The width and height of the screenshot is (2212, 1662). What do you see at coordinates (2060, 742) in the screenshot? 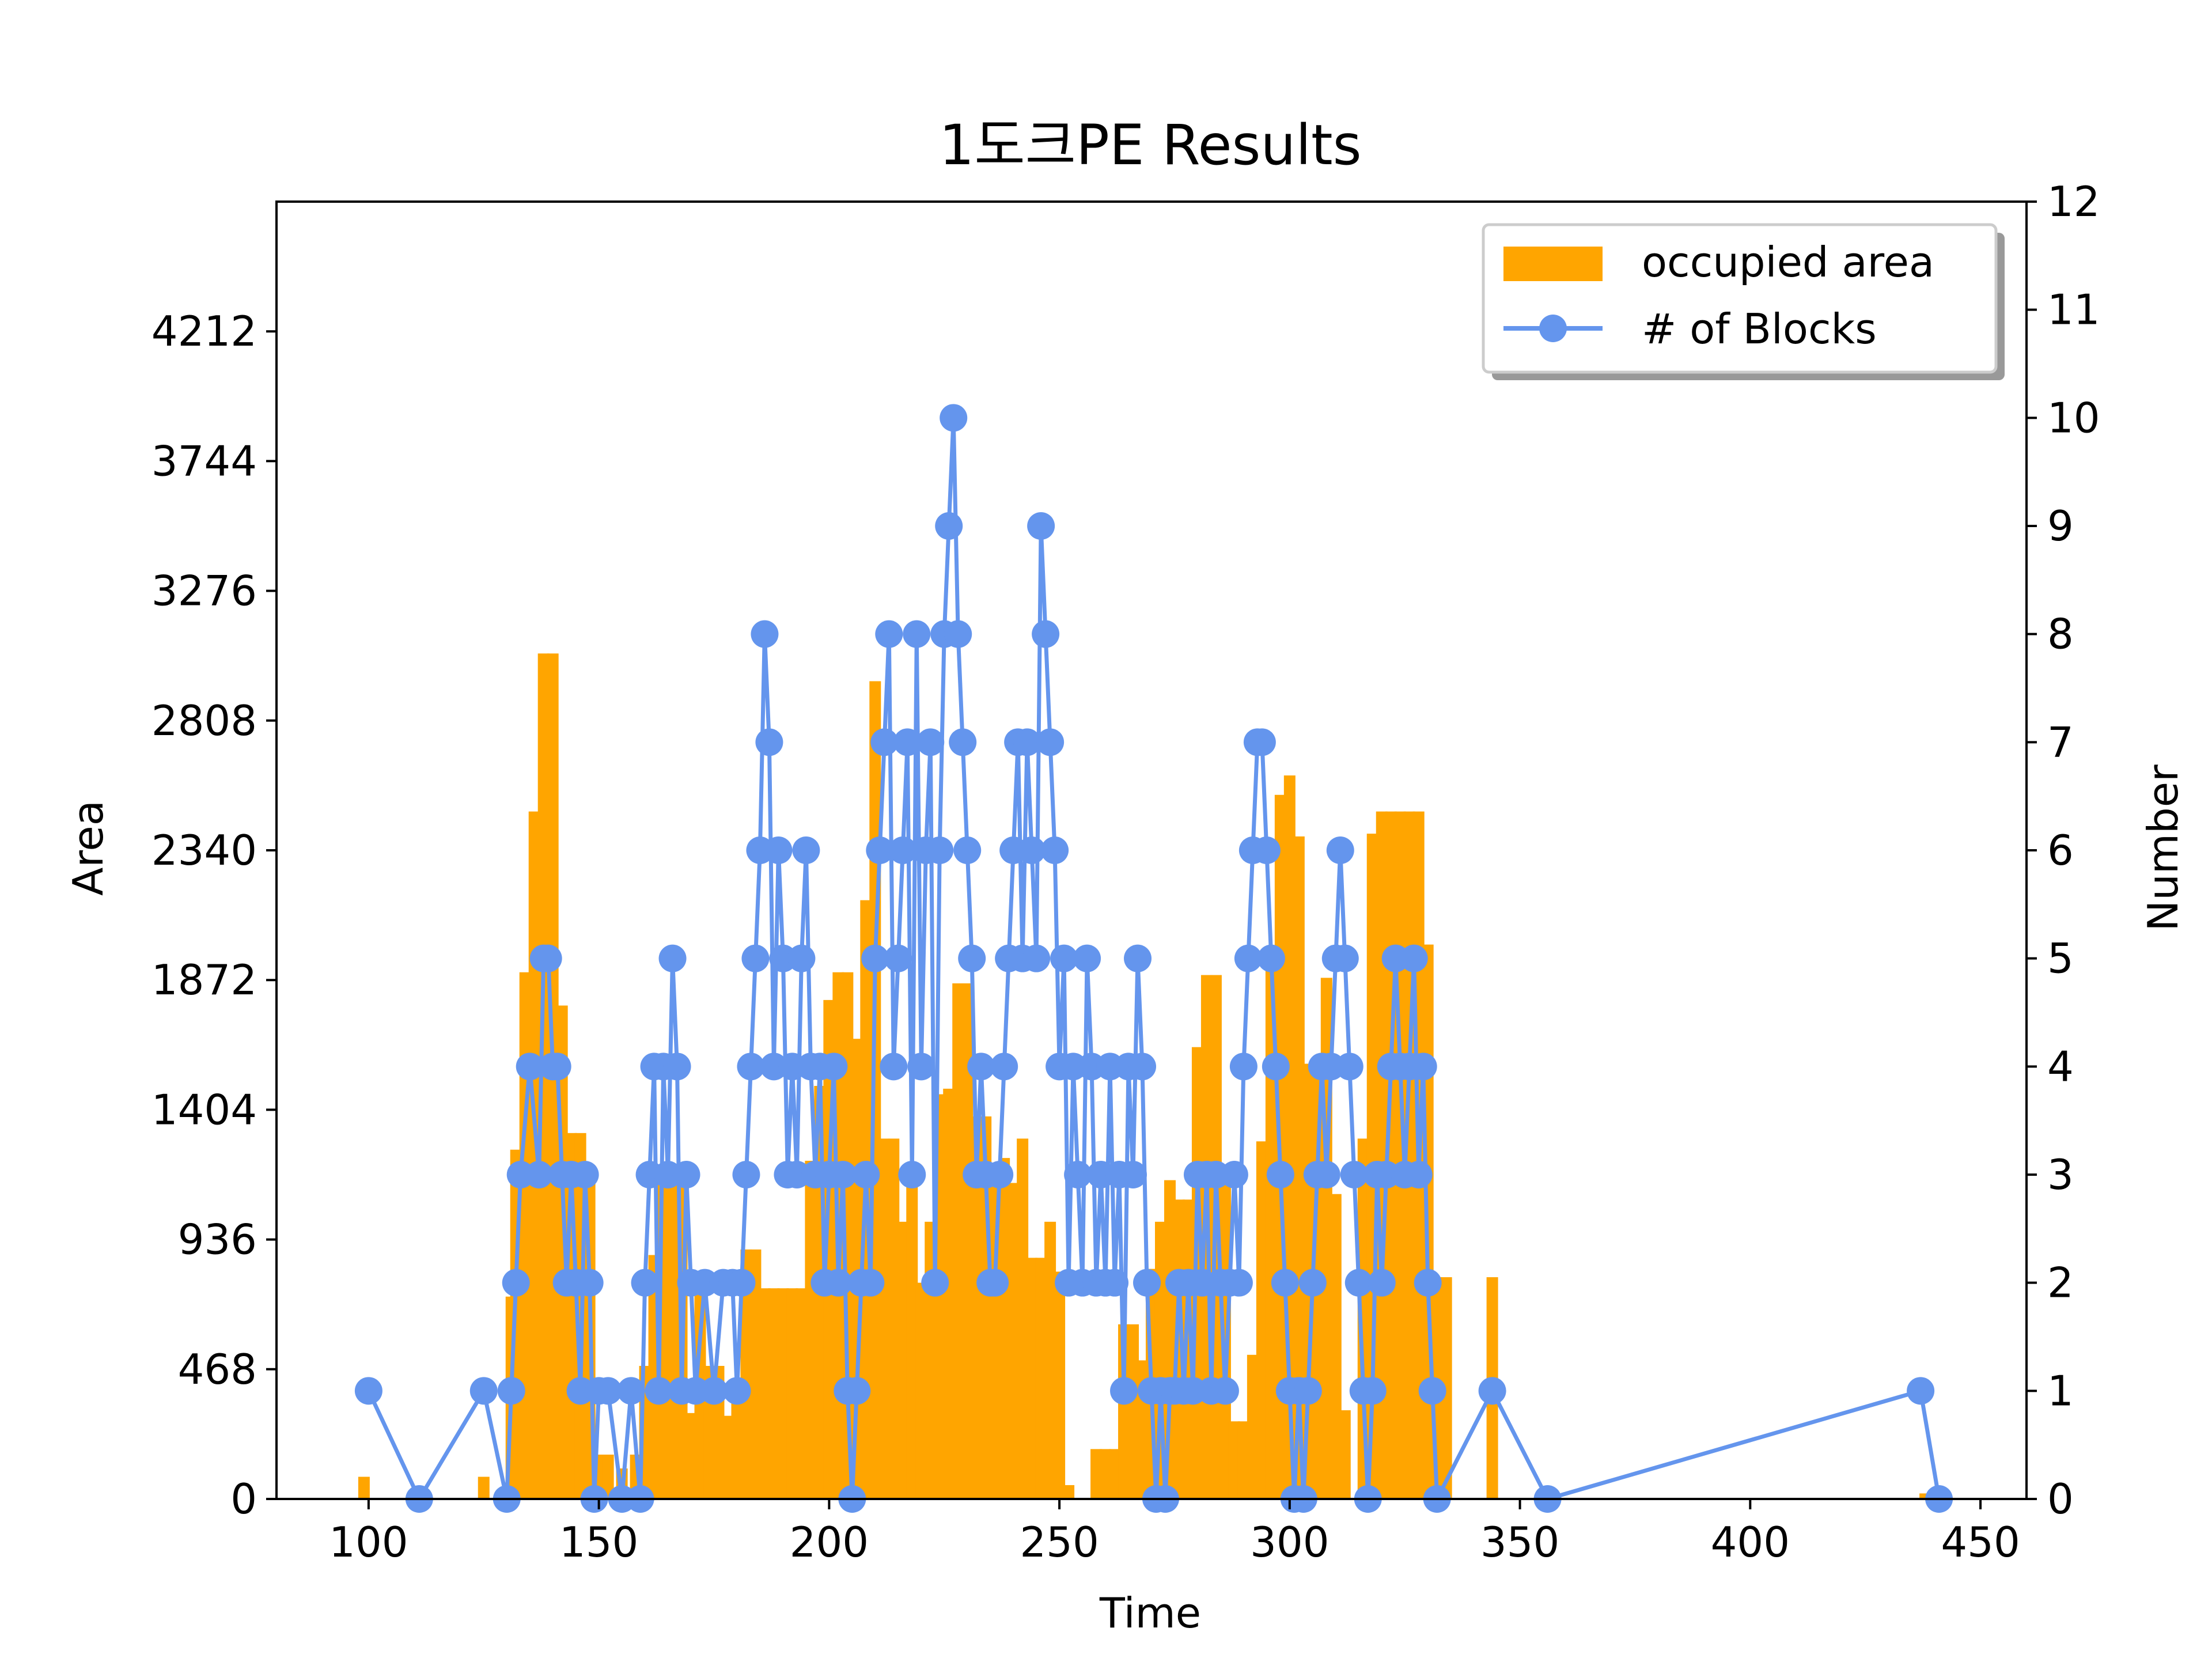
I see `y-right-tick-label: 7` at bounding box center [2060, 742].